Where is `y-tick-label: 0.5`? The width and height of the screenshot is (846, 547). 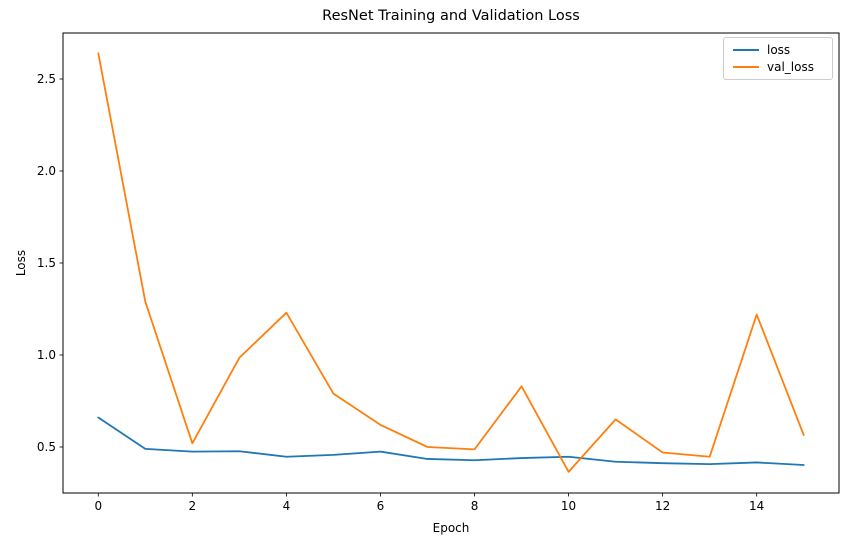 y-tick-label: 0.5 is located at coordinates (46, 447).